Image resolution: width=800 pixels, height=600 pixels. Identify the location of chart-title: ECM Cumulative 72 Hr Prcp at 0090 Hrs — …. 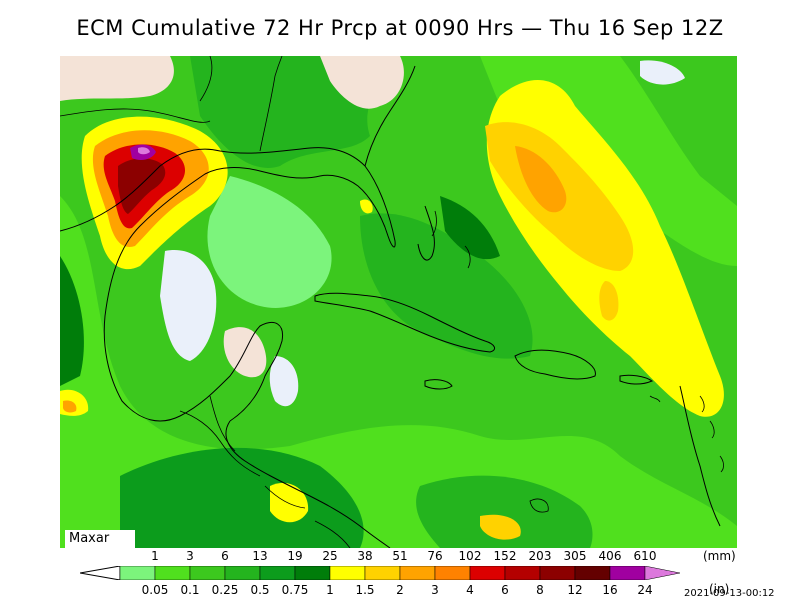
(400, 28).